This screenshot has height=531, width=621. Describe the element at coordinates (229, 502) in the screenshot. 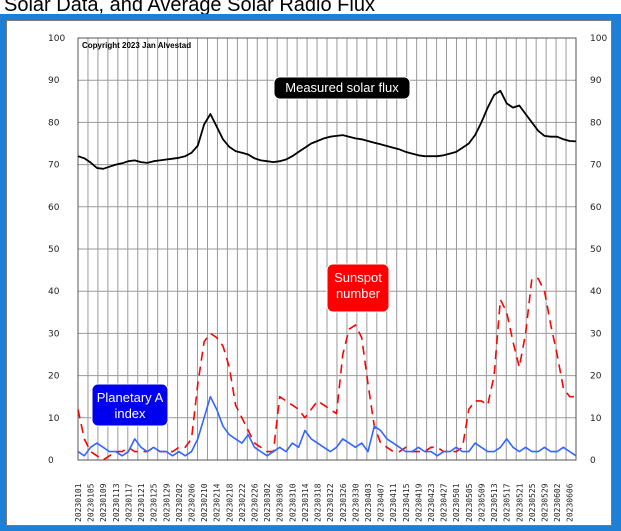

I see `x-tick-label: 20230218` at that location.